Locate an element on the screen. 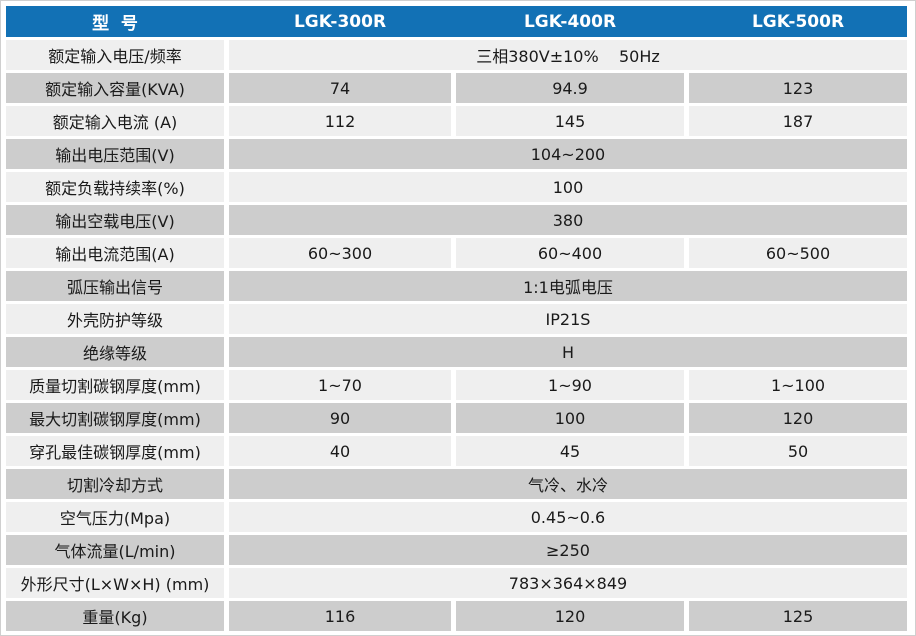 The height and width of the screenshot is (636, 916). row-label: 外壳防护等级 is located at coordinates (115, 319).